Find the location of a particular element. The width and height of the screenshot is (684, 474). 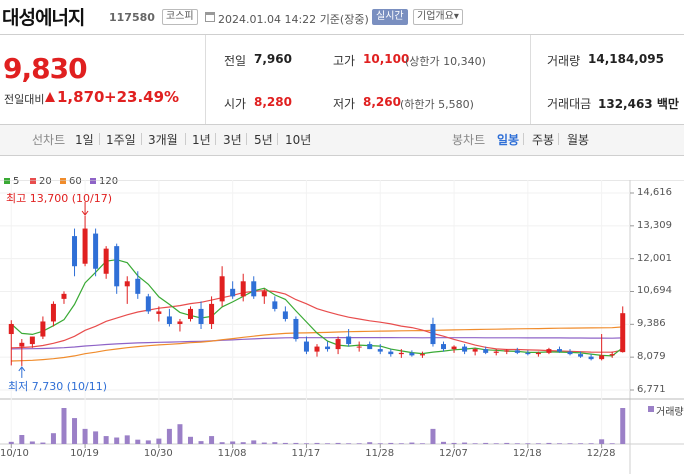

ma120-label: 120 is located at coordinates (109, 181).